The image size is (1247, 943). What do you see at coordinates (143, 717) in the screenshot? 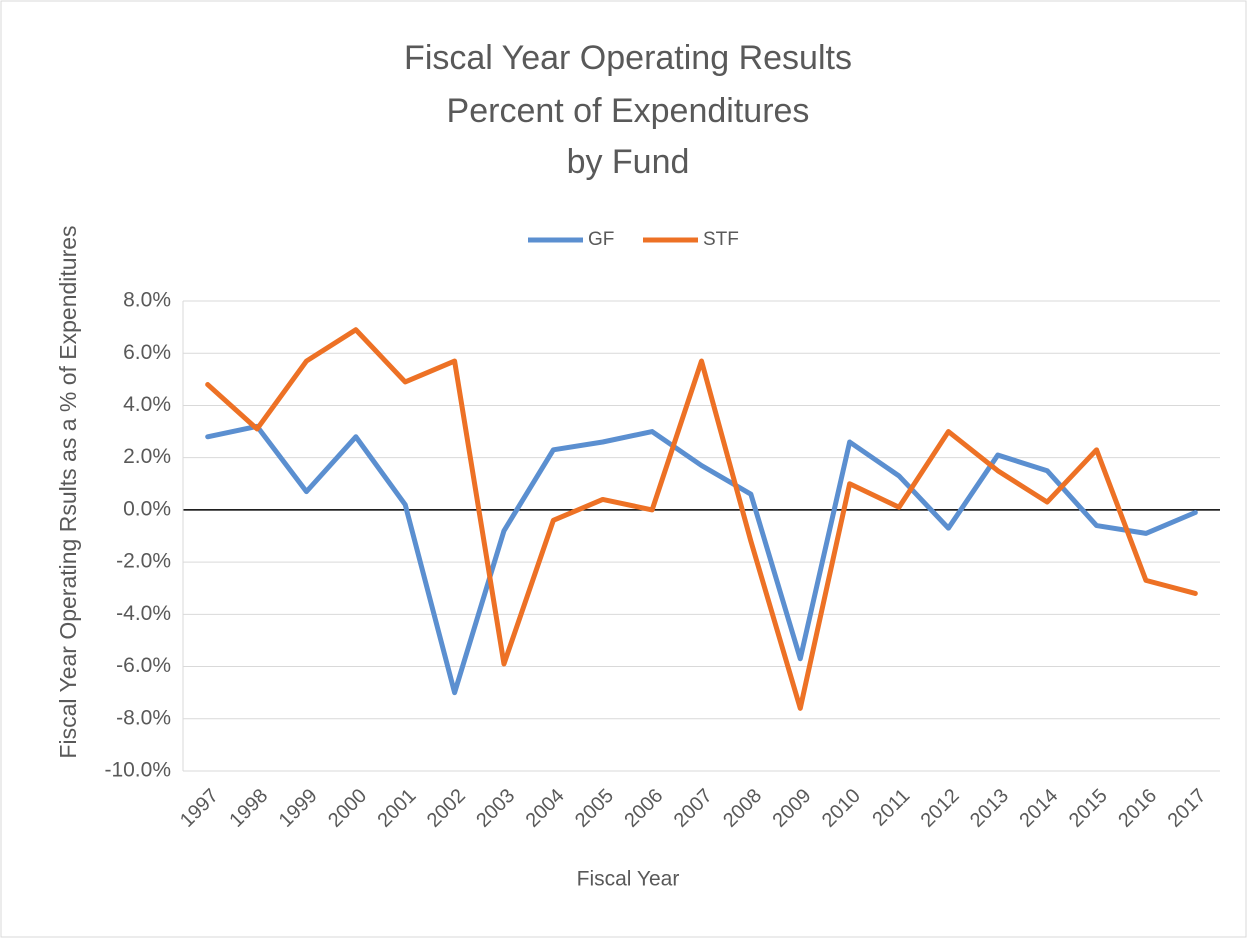
I see `y-tick-label: -8.0%` at bounding box center [143, 717].